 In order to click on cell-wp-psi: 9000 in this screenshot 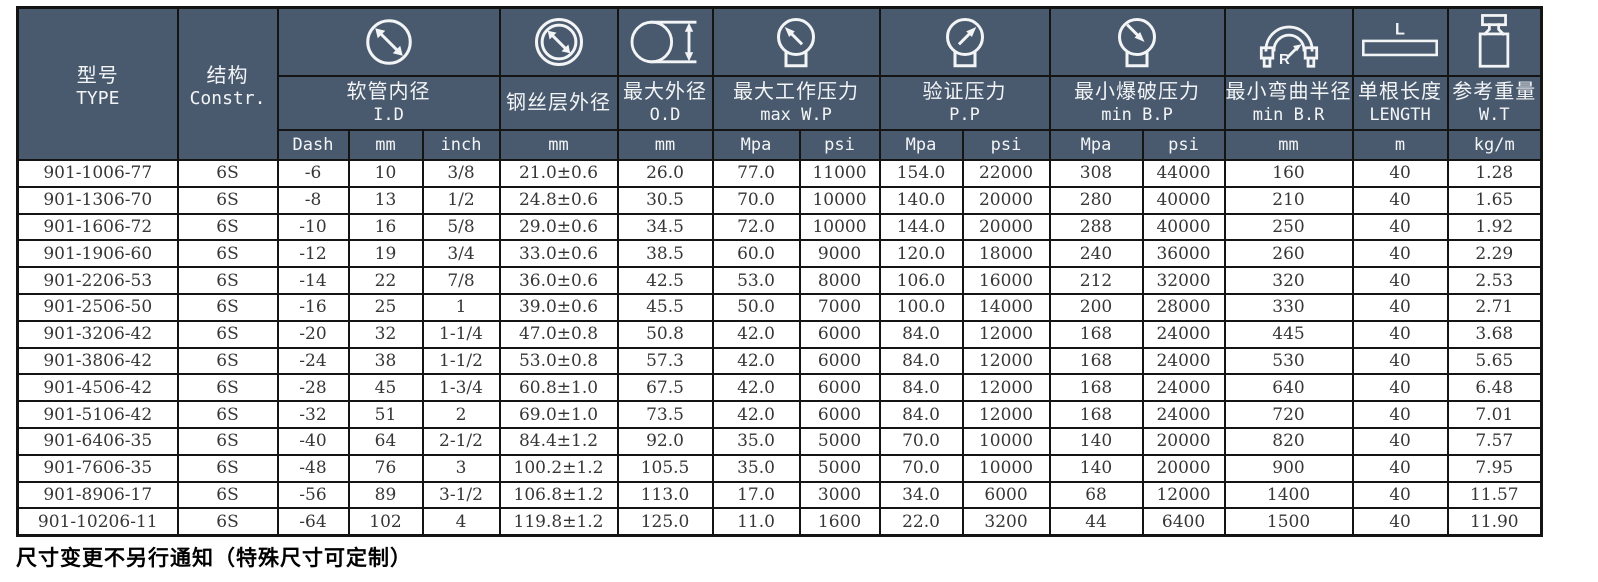, I will do `click(839, 254)`.